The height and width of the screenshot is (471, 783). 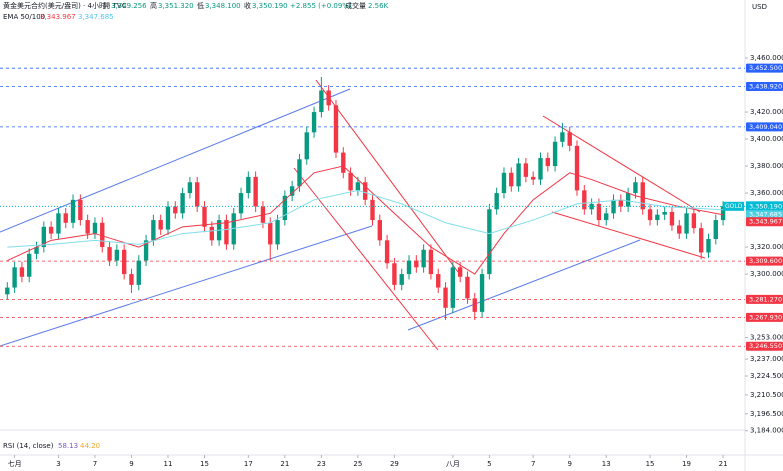 I want to click on y-tick-label: 3,237.000, so click(x=766, y=359).